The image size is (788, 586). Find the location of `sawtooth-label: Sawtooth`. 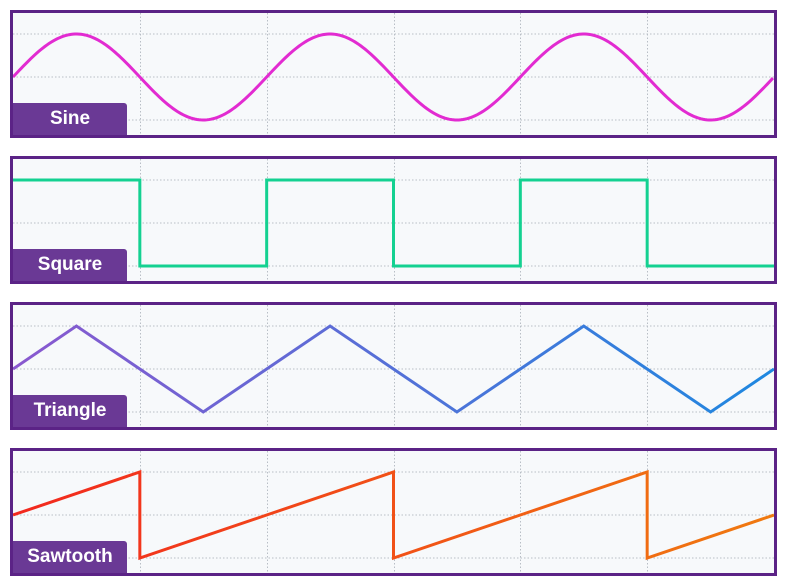

sawtooth-label: Sawtooth is located at coordinates (70, 557).